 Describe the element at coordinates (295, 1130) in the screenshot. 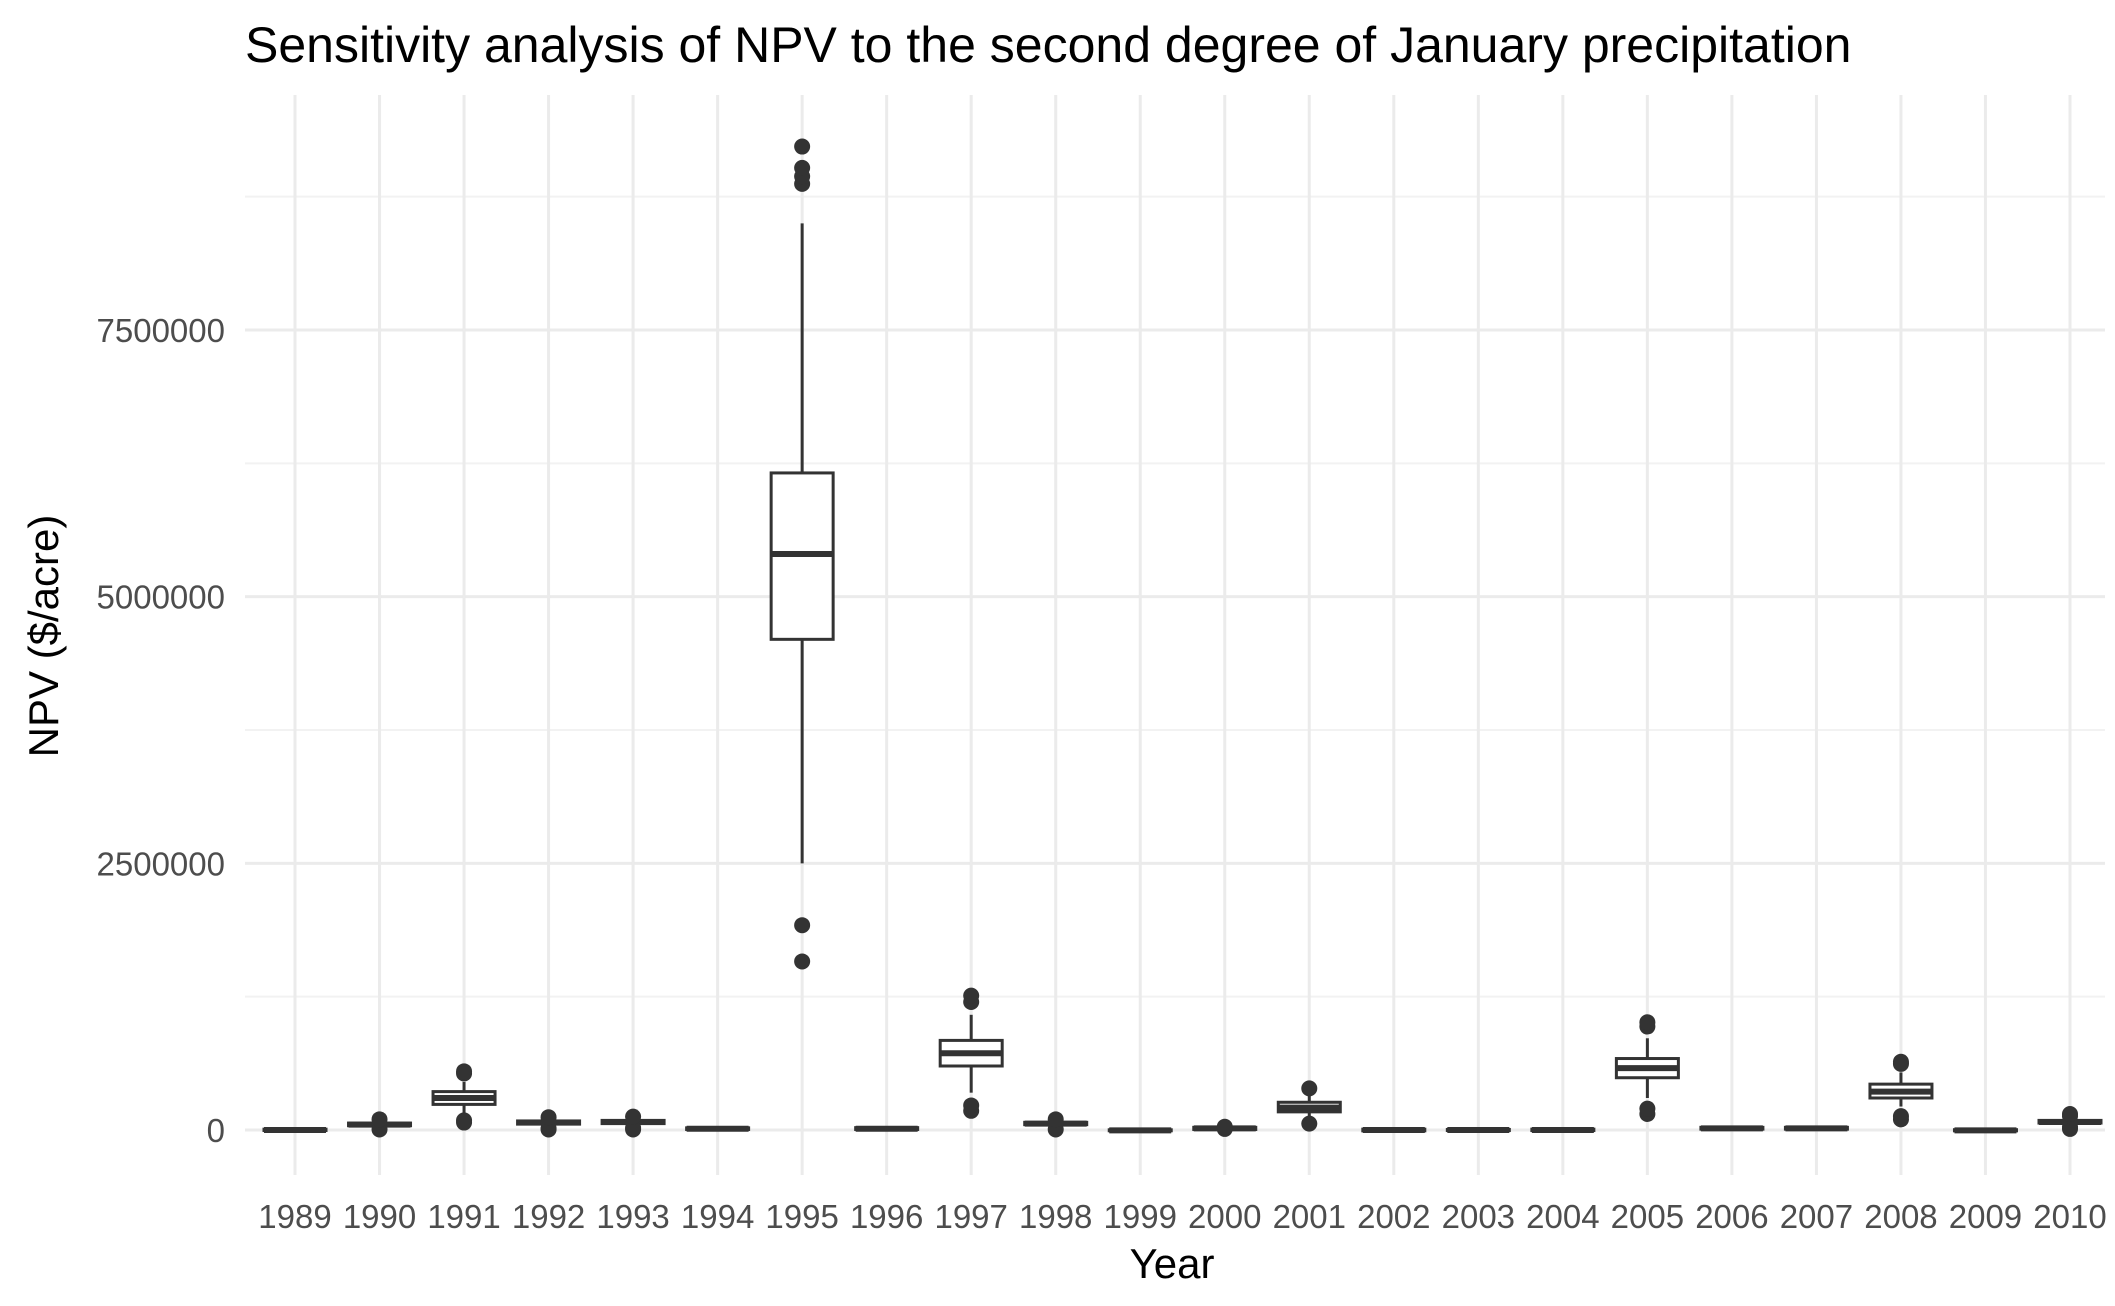

I see `boxplot-1989` at that location.